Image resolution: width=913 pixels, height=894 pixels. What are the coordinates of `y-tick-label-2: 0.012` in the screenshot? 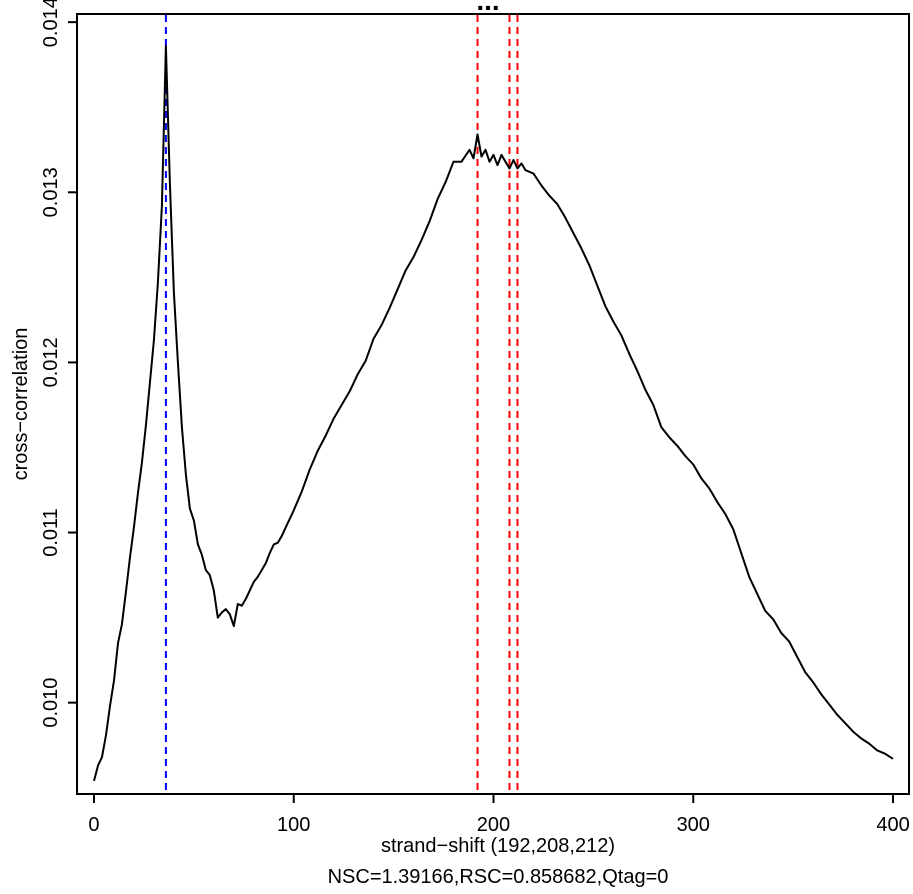 It's located at (51, 362).